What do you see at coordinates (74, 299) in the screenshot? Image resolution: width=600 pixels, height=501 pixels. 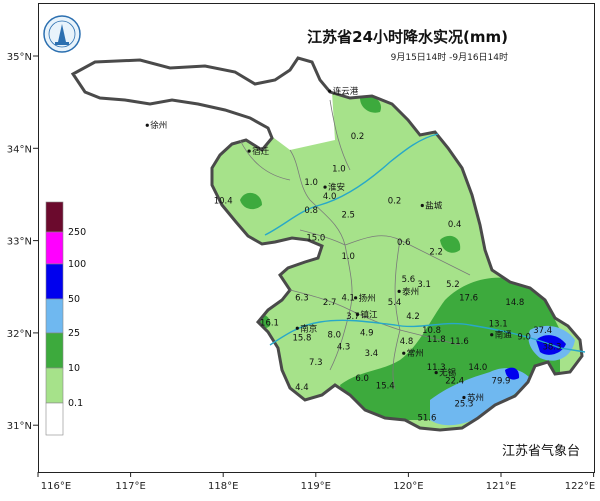 I see `legend-label: 50` at bounding box center [74, 299].